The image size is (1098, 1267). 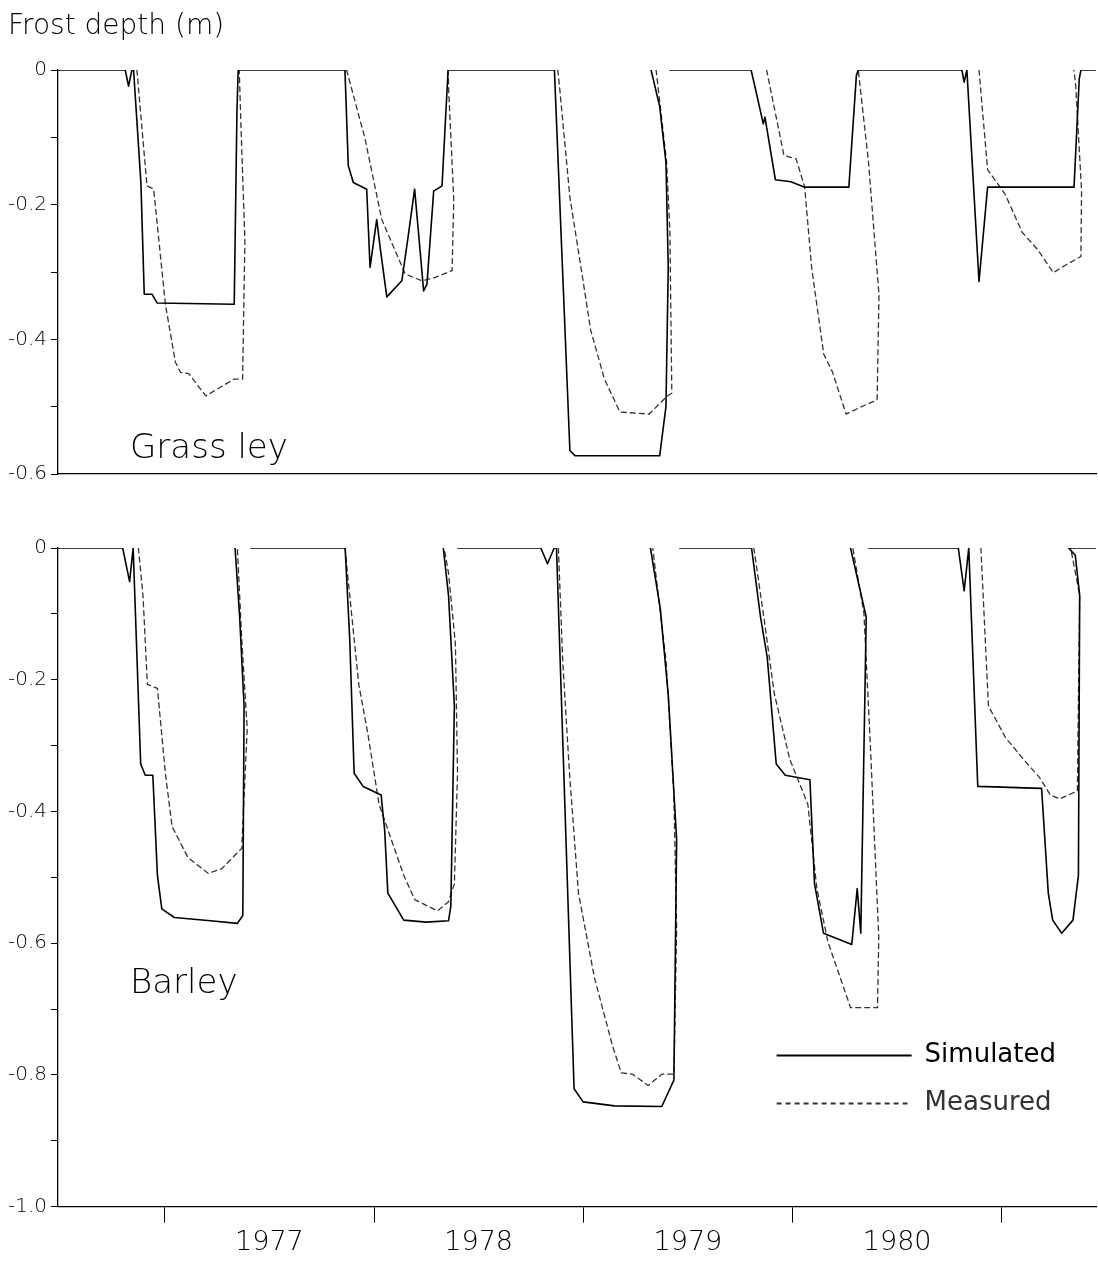 I want to click on x-tick-label: 1980, so click(x=897, y=1240).